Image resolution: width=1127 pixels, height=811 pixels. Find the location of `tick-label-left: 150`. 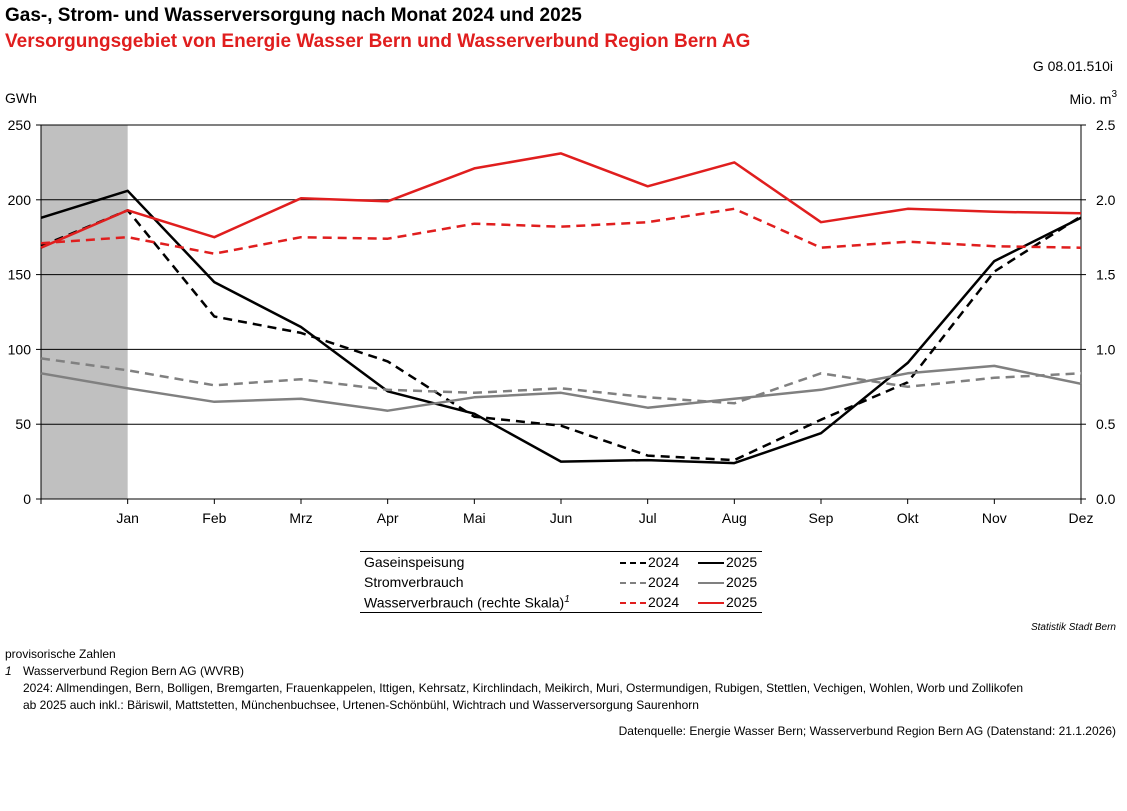

tick-label-left: 150 is located at coordinates (20, 275).